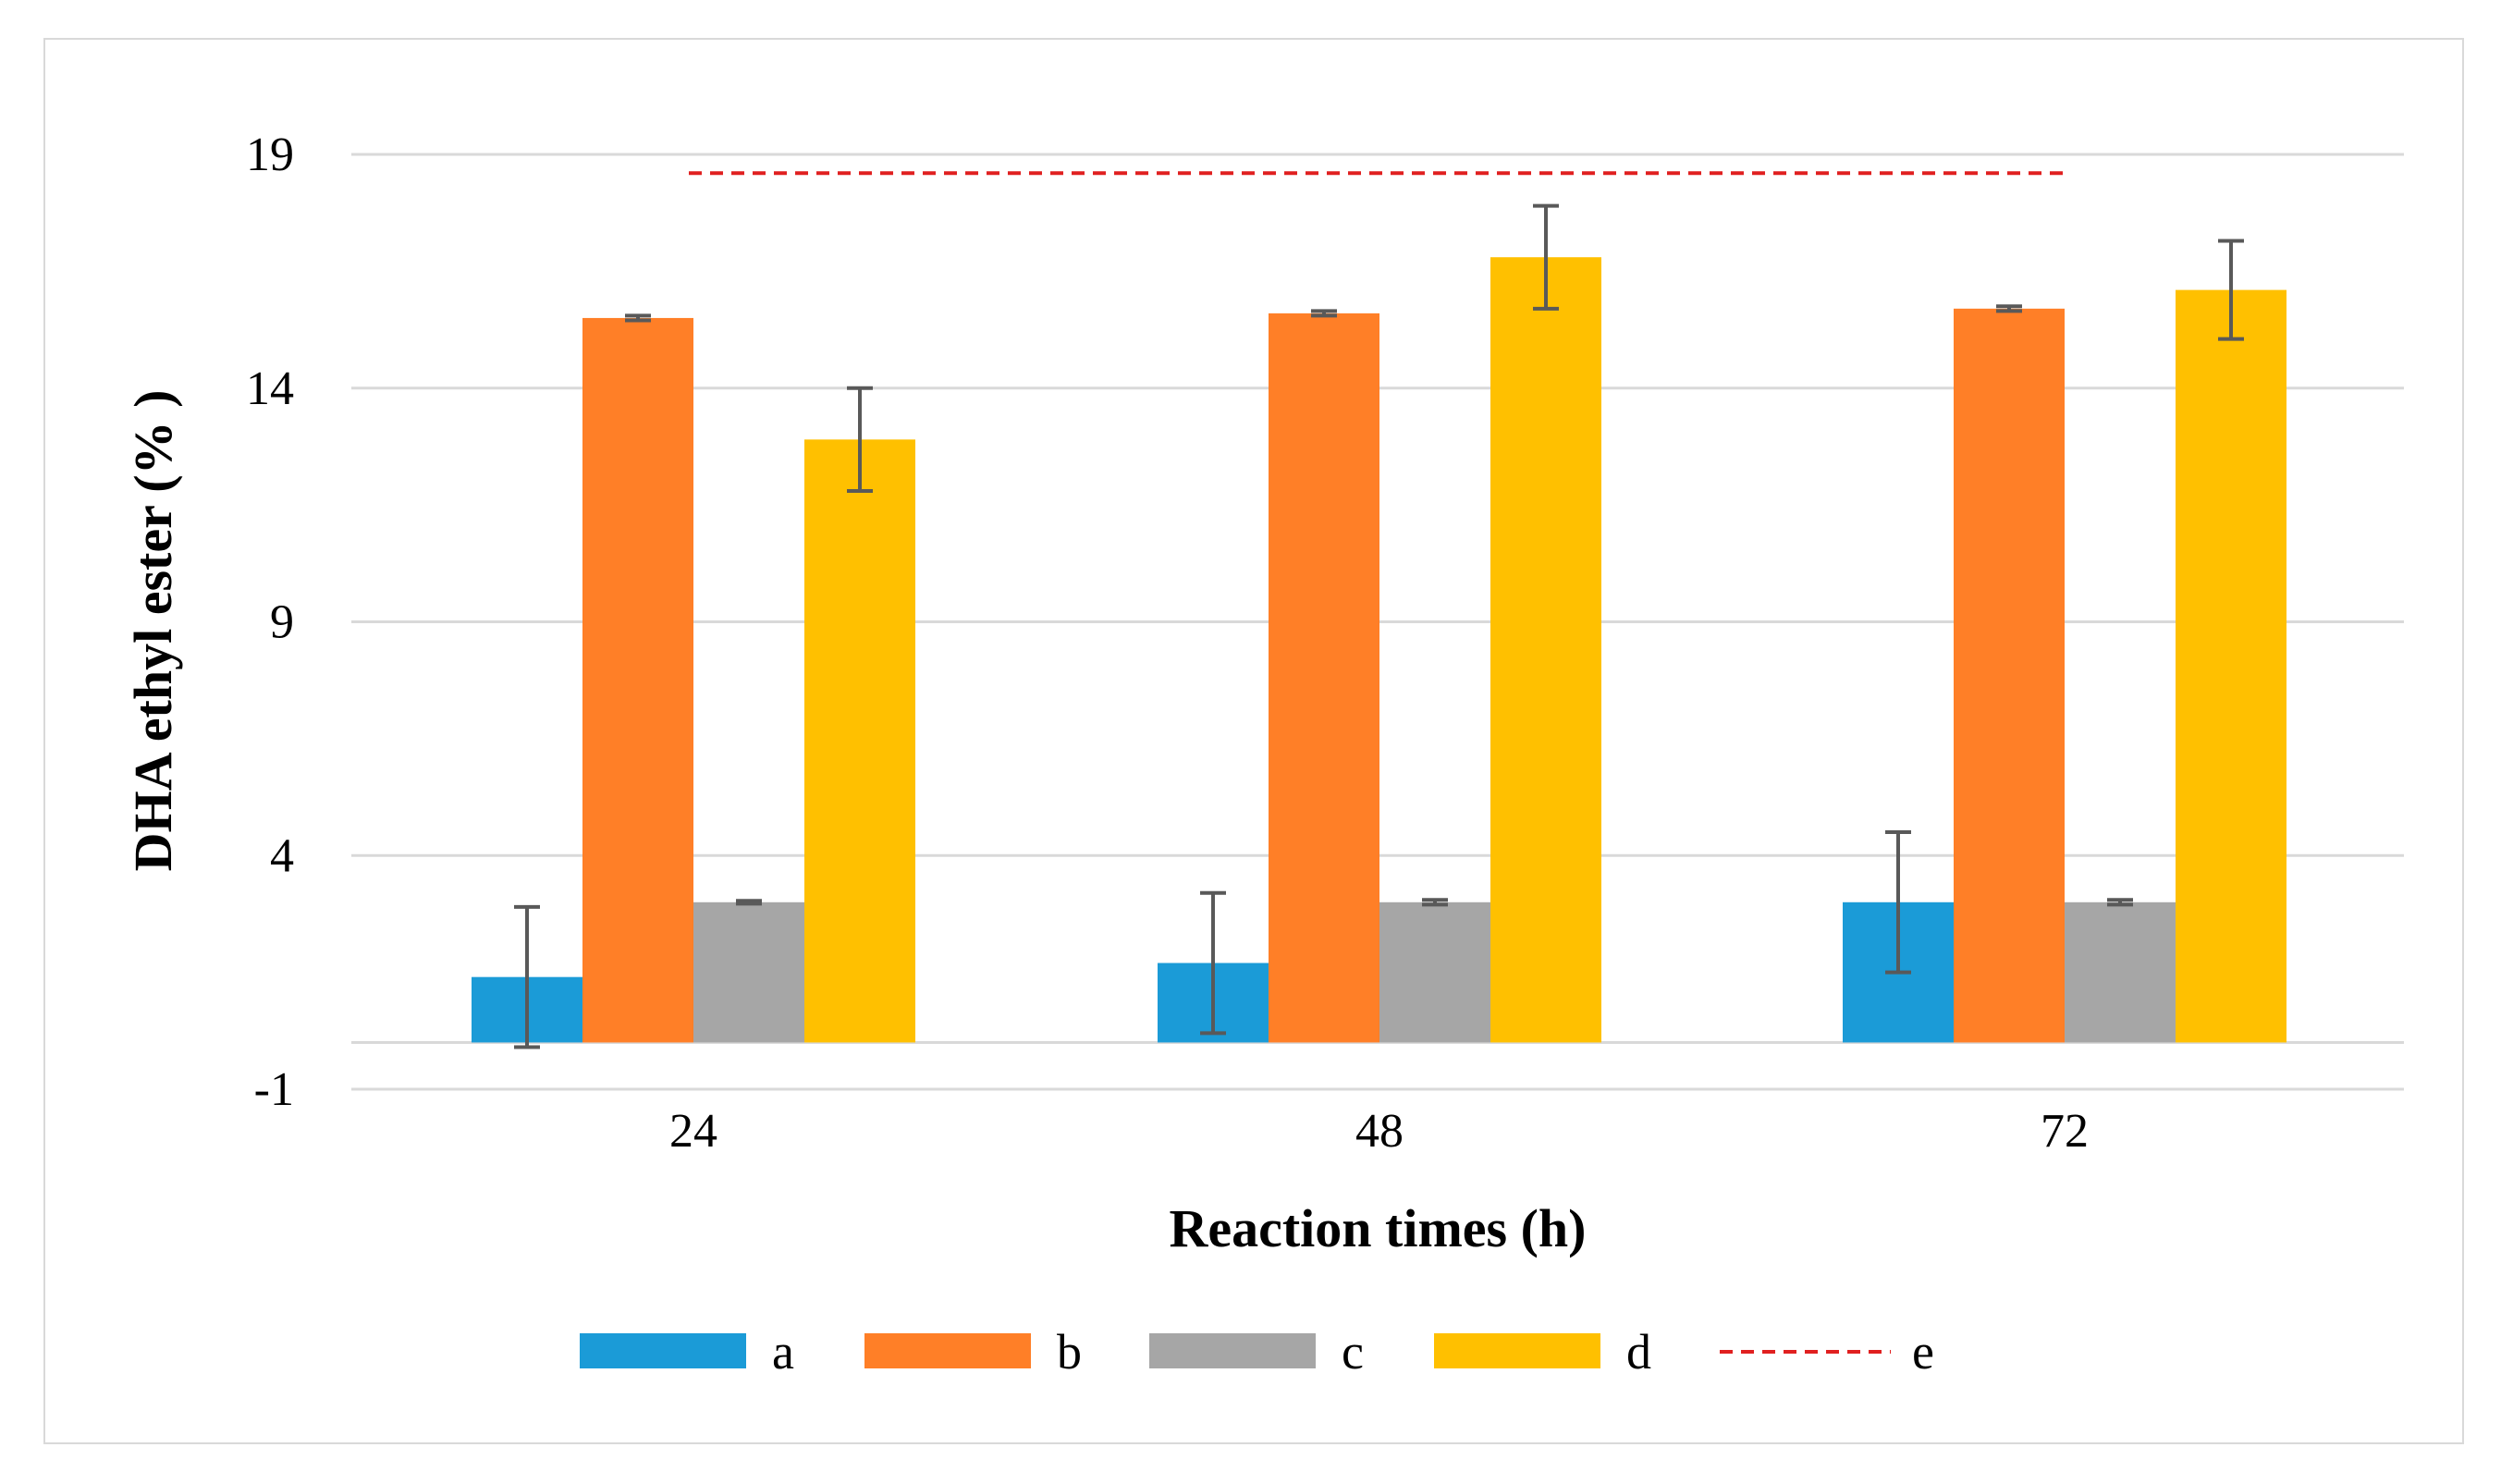 Image resolution: width=2501 pixels, height=1484 pixels. I want to click on legend-label-e: e, so click(1923, 1352).